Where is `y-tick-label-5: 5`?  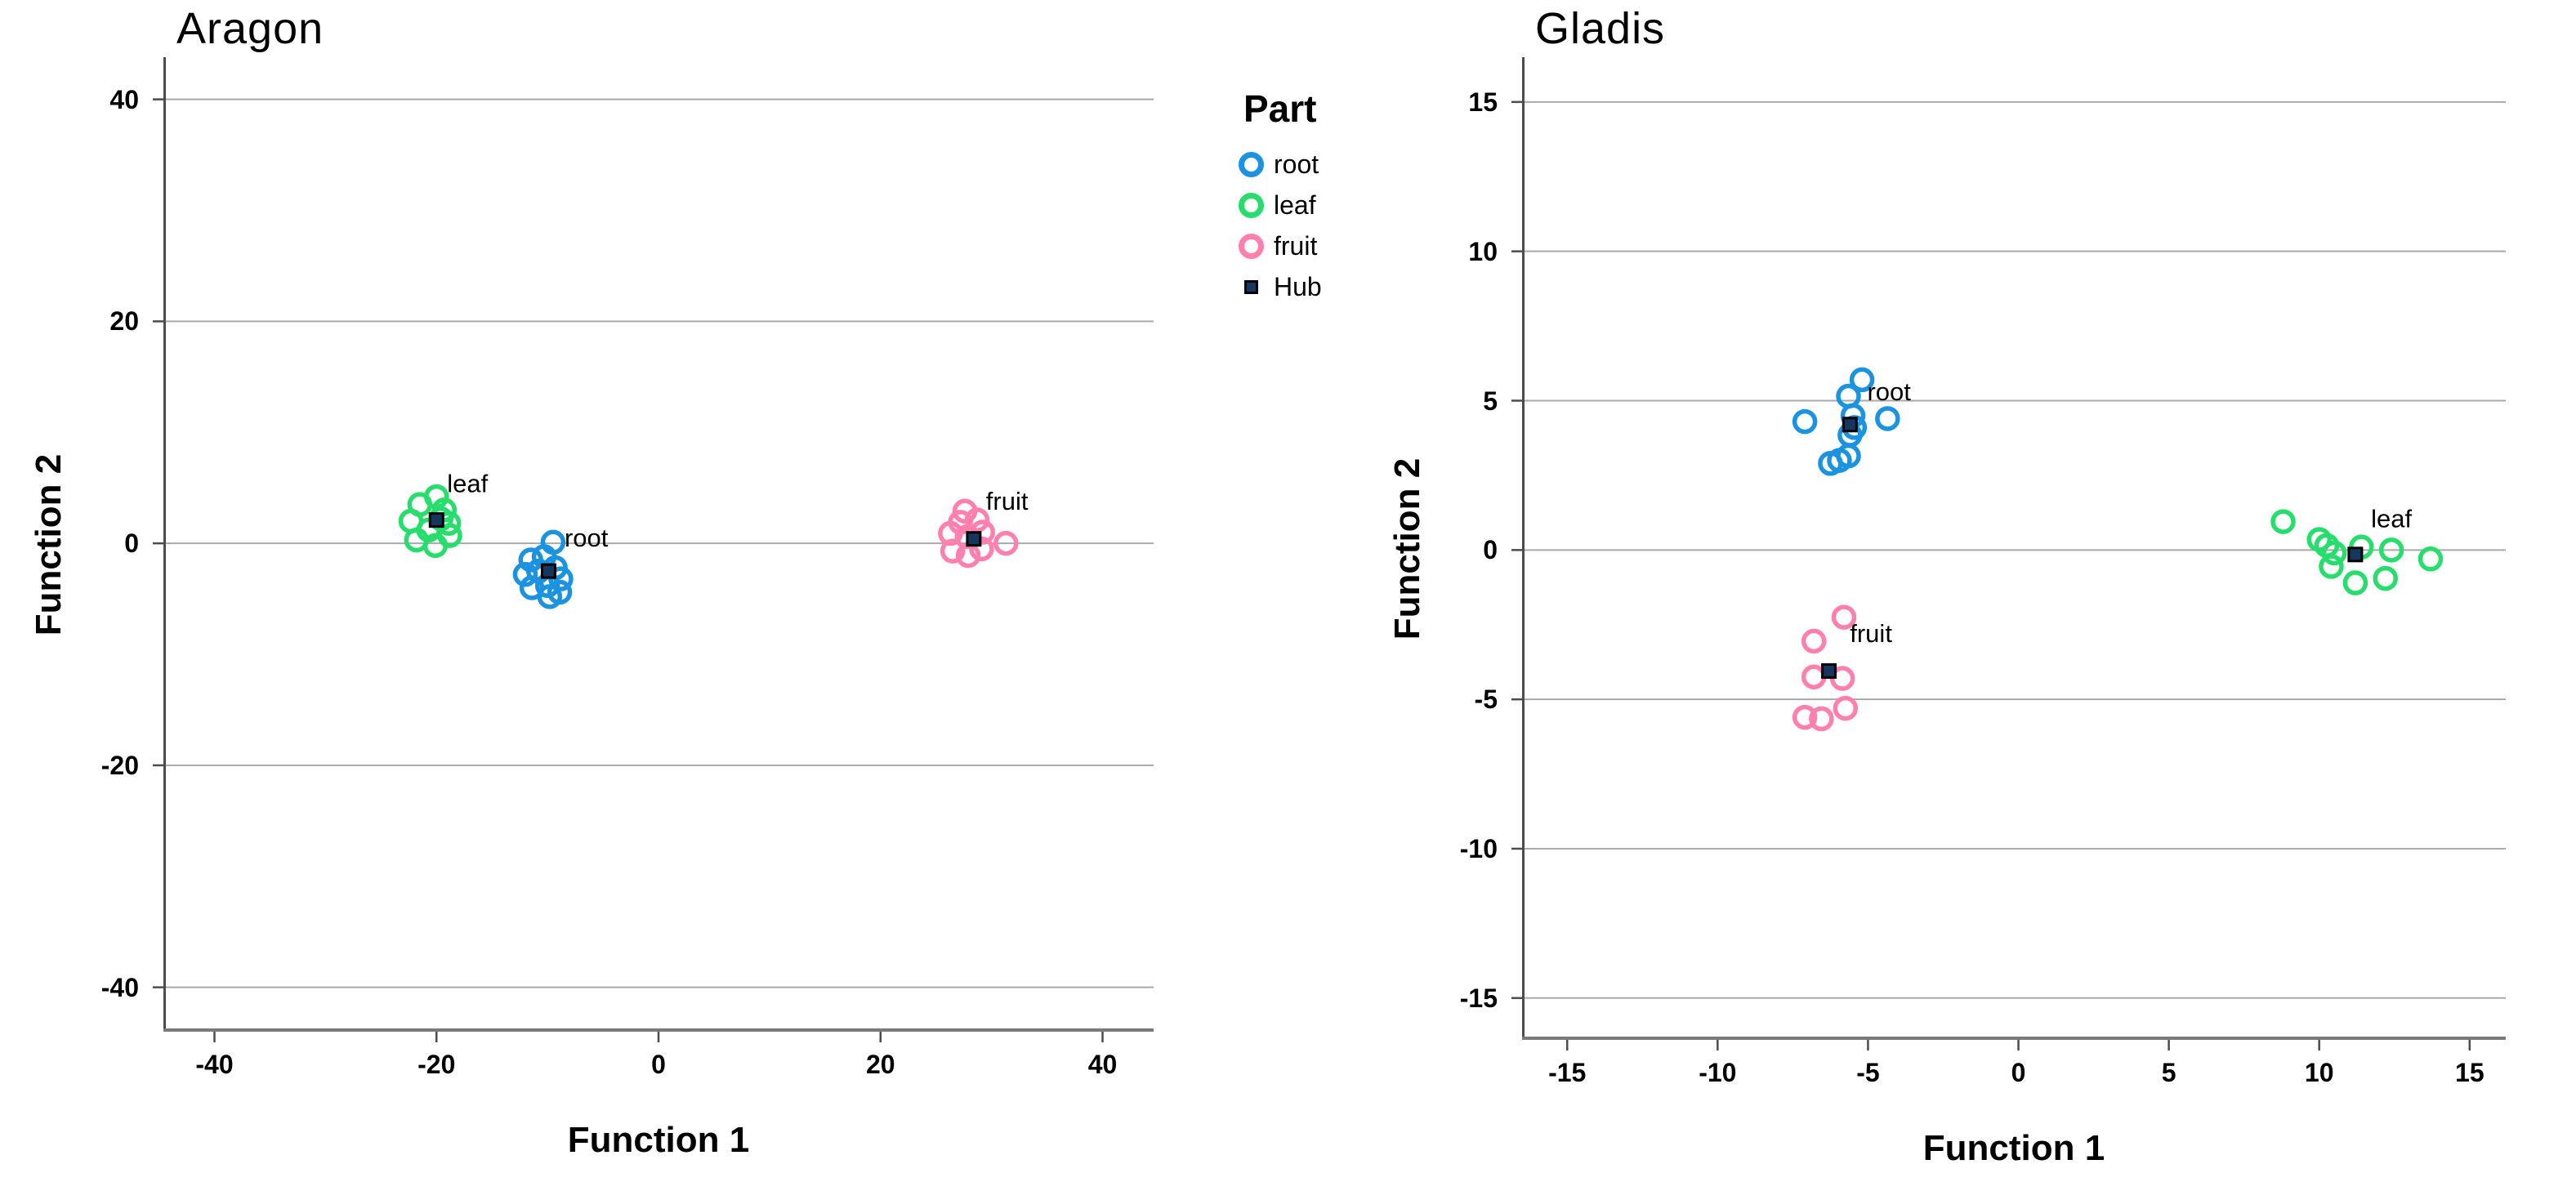 y-tick-label-5: 5 is located at coordinates (1491, 401).